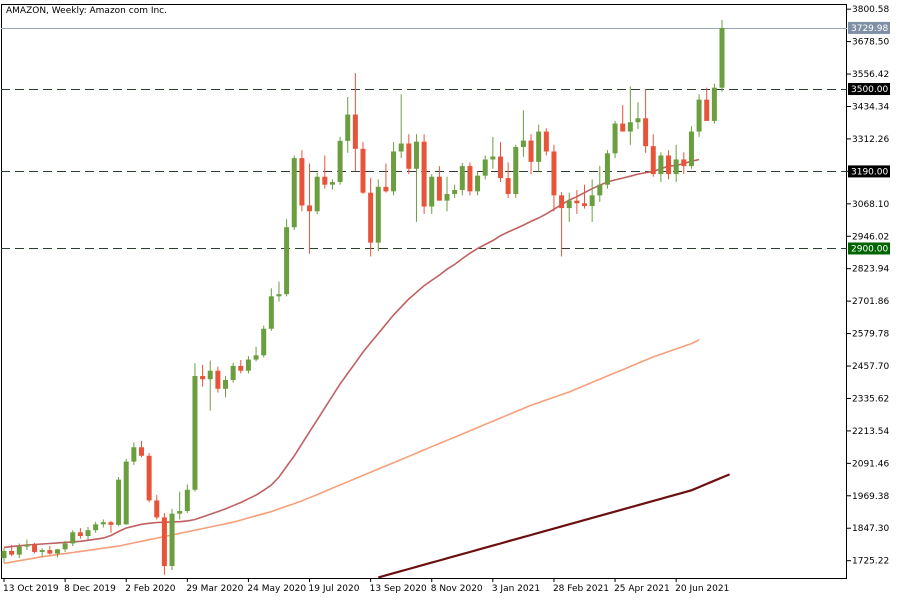 The image size is (900, 600). Describe the element at coordinates (276, 589) in the screenshot. I see `x-tick-label: 24 May 2020` at that location.